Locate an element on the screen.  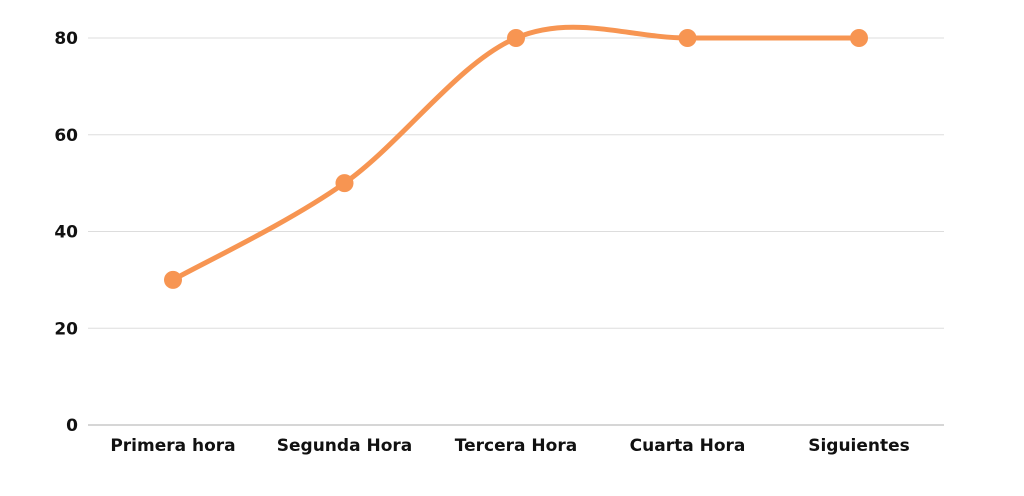
y-tick-label-60: 60 is located at coordinates (66, 136).